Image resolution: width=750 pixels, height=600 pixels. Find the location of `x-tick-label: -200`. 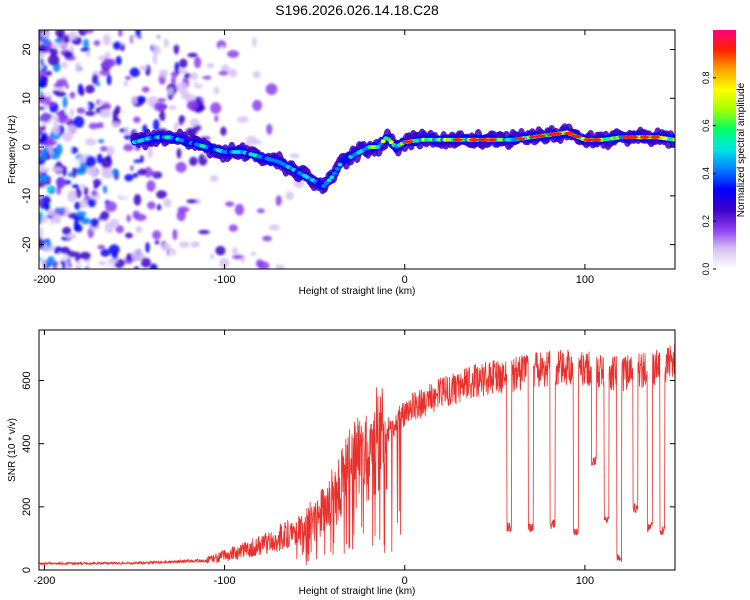

x-tick-label: -200 is located at coordinates (44, 280).